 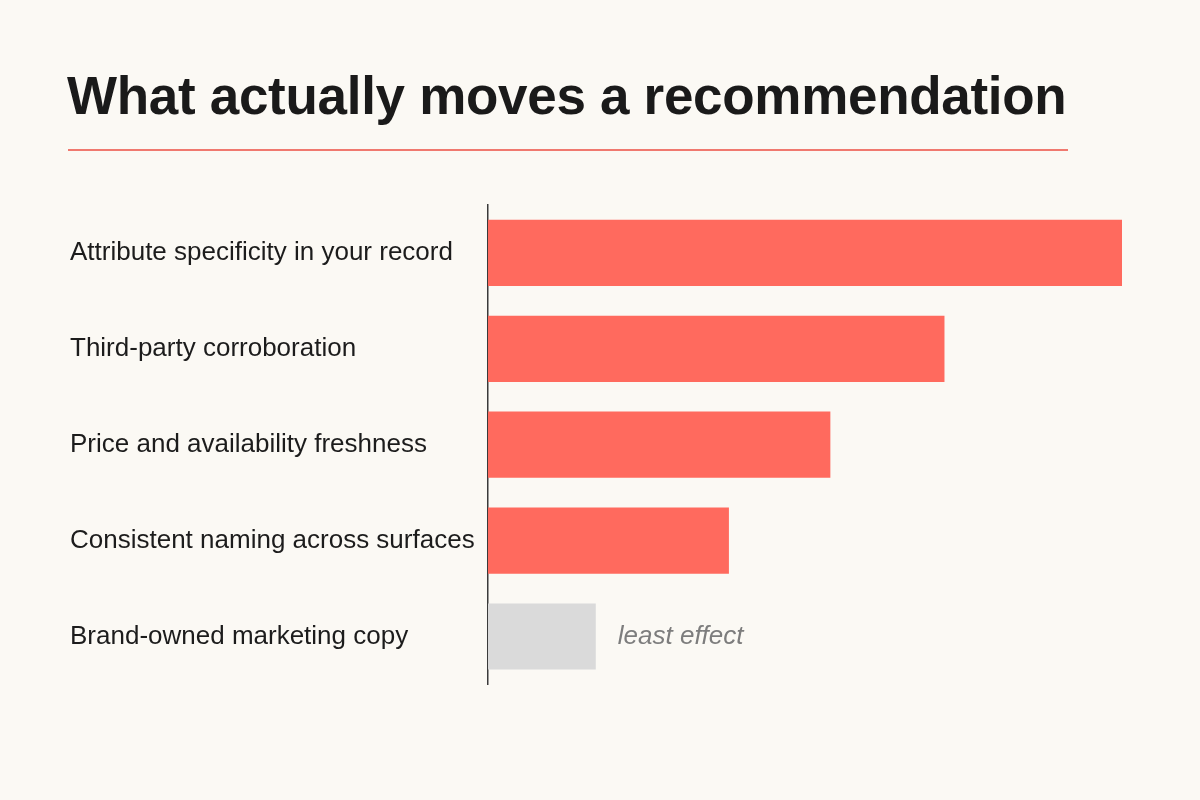 What do you see at coordinates (567, 96) in the screenshot?
I see `chart-title: What actually moves a recommendation` at bounding box center [567, 96].